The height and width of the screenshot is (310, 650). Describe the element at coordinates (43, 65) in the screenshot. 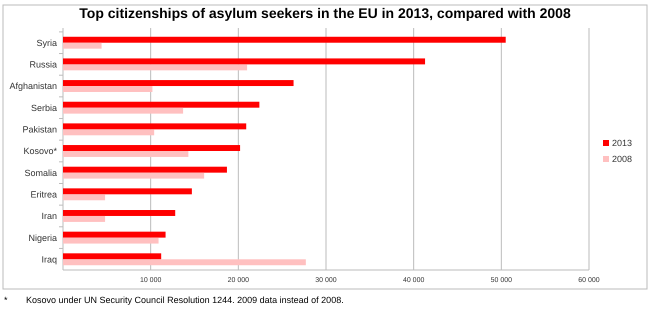

I see `y-tick-label: Russia` at that location.